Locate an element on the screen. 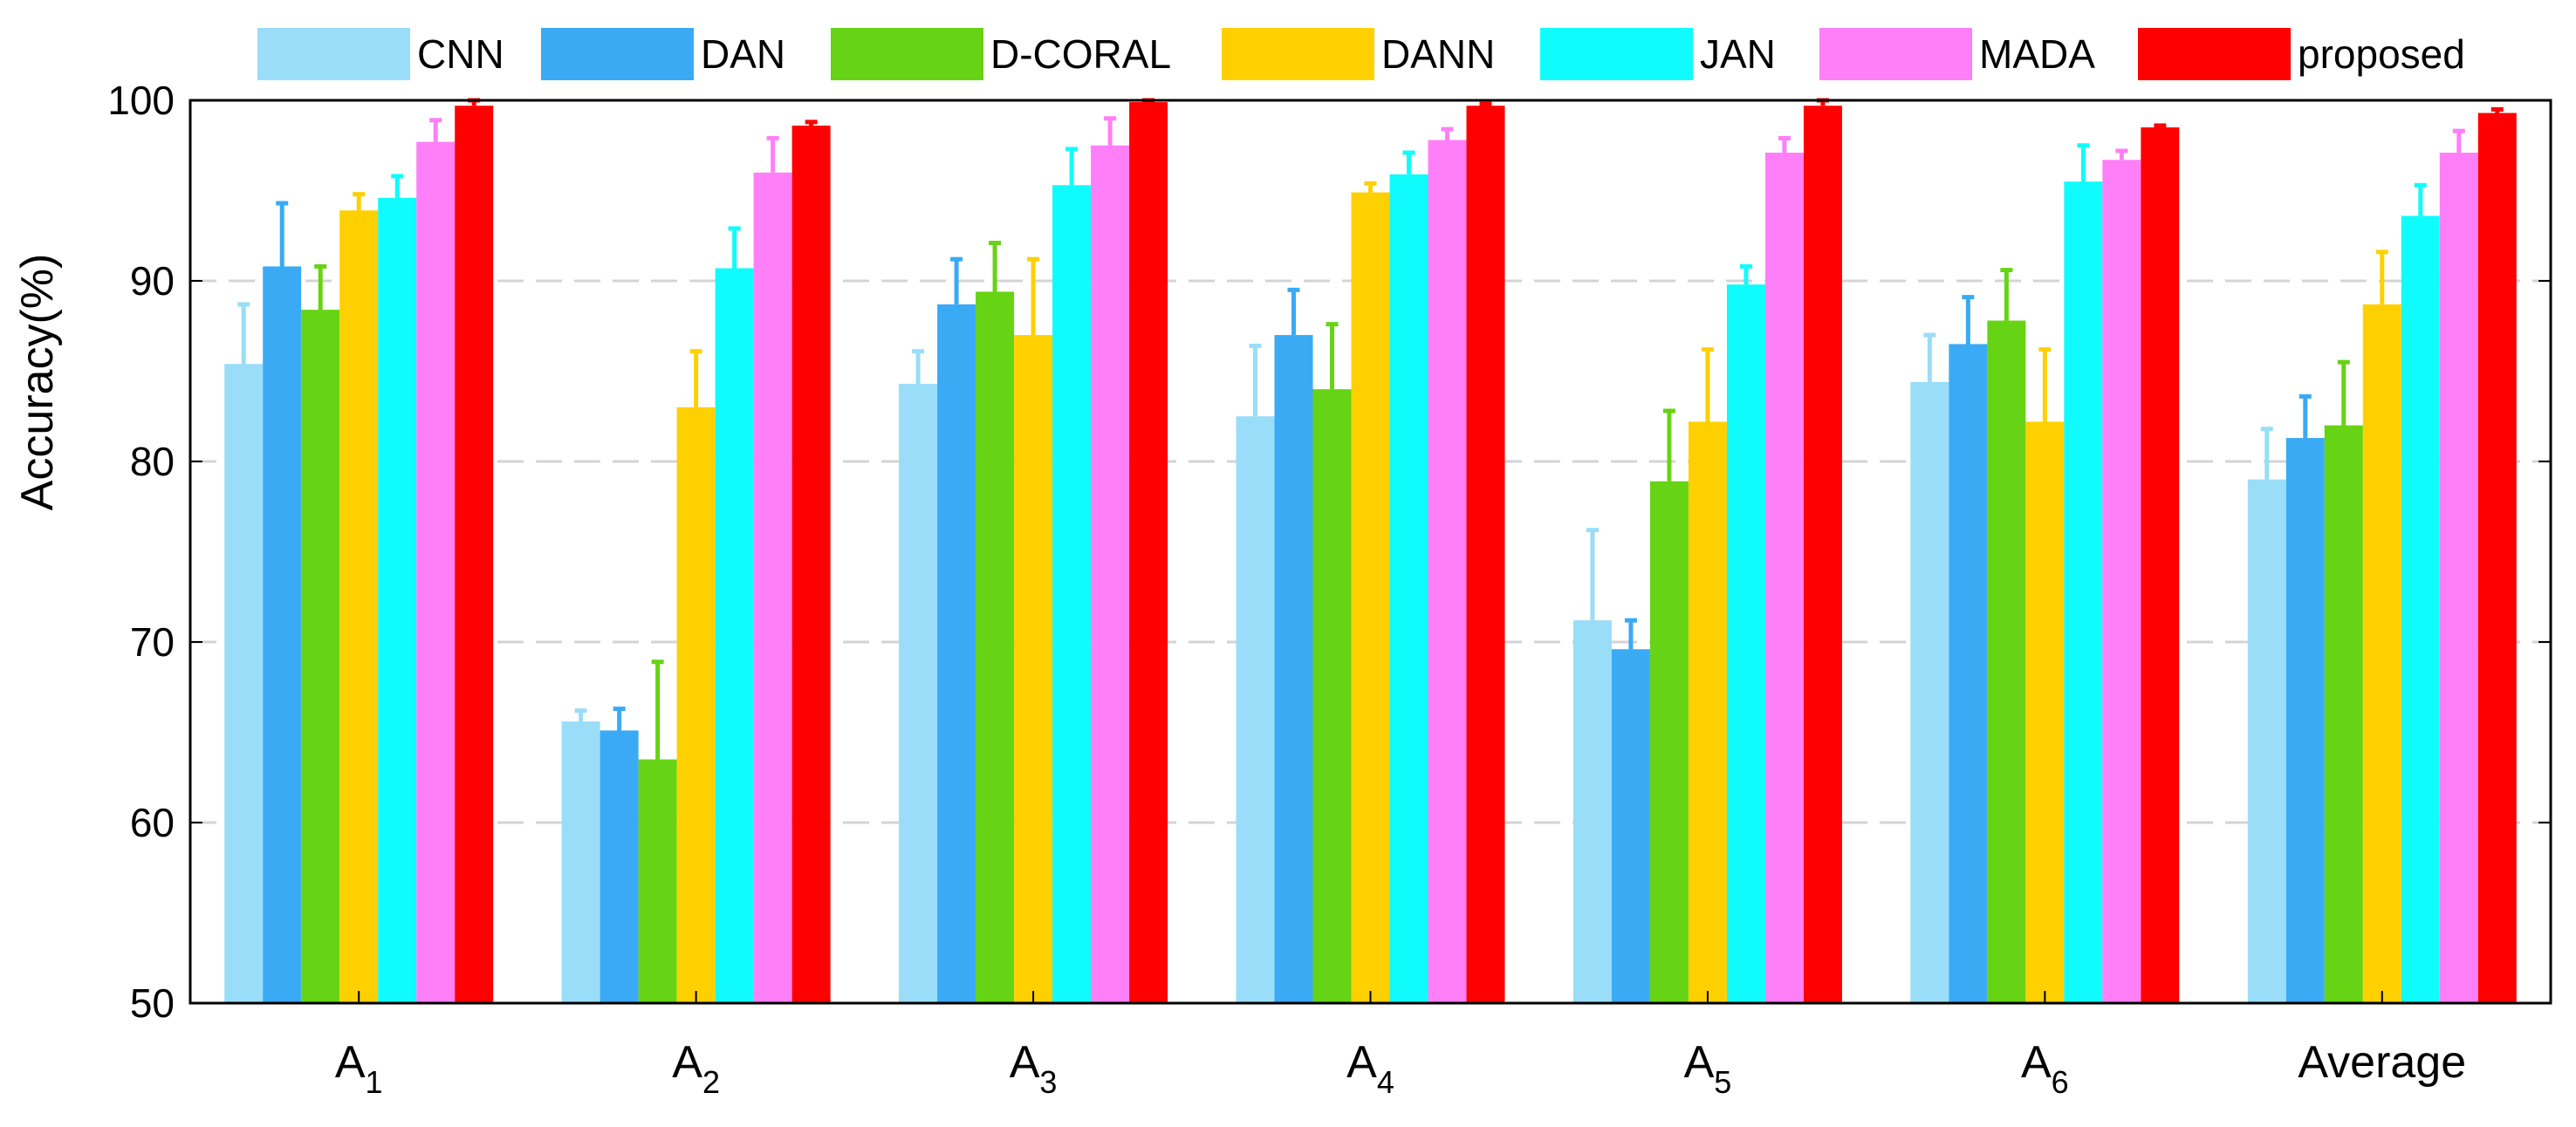  legend-label-proposed: proposed is located at coordinates (2382, 54).